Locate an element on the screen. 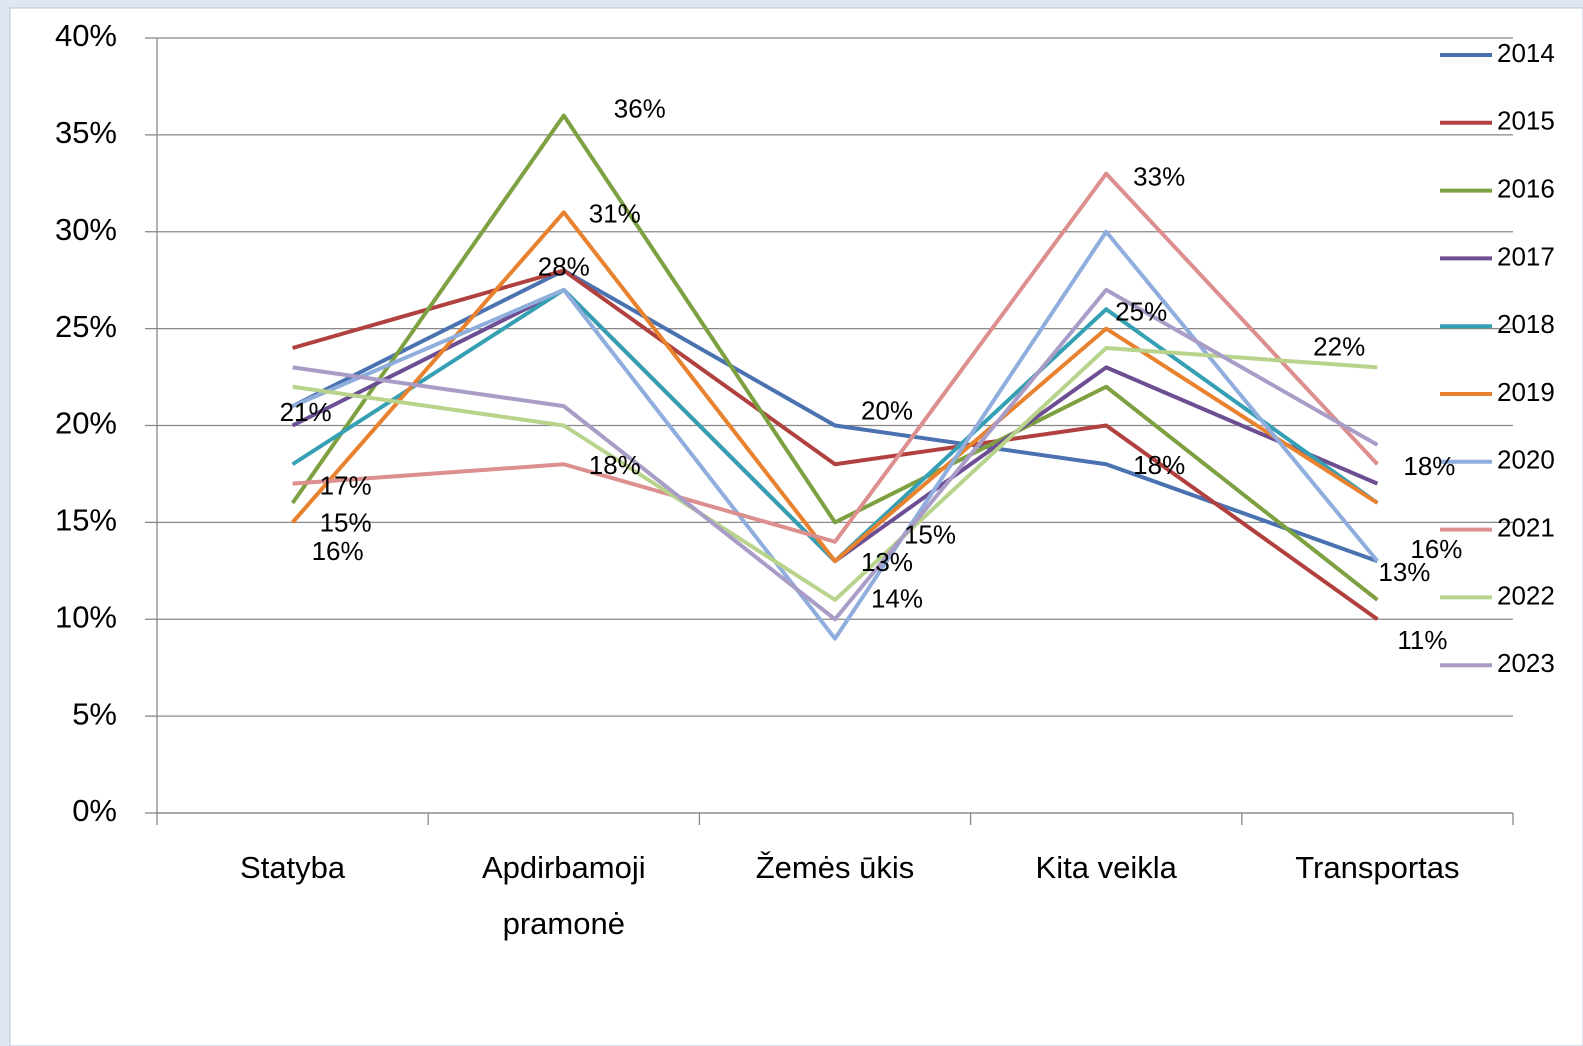  data-label: 25% is located at coordinates (1141, 312).